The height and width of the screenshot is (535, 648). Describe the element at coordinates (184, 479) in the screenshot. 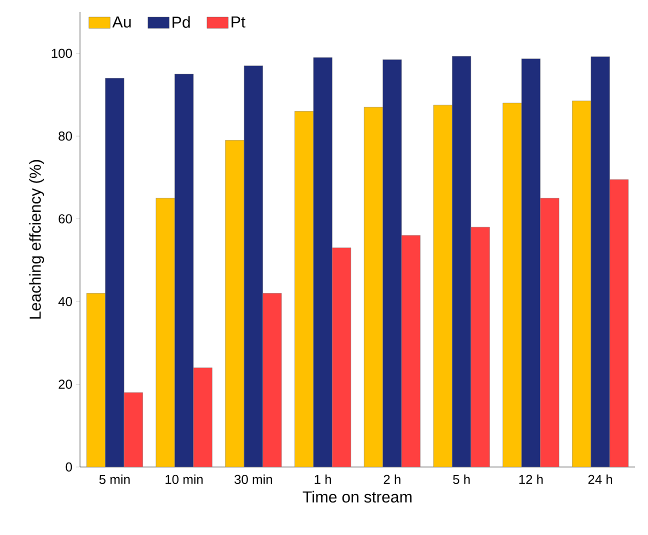

I see `x-tick-label: 10 min` at that location.